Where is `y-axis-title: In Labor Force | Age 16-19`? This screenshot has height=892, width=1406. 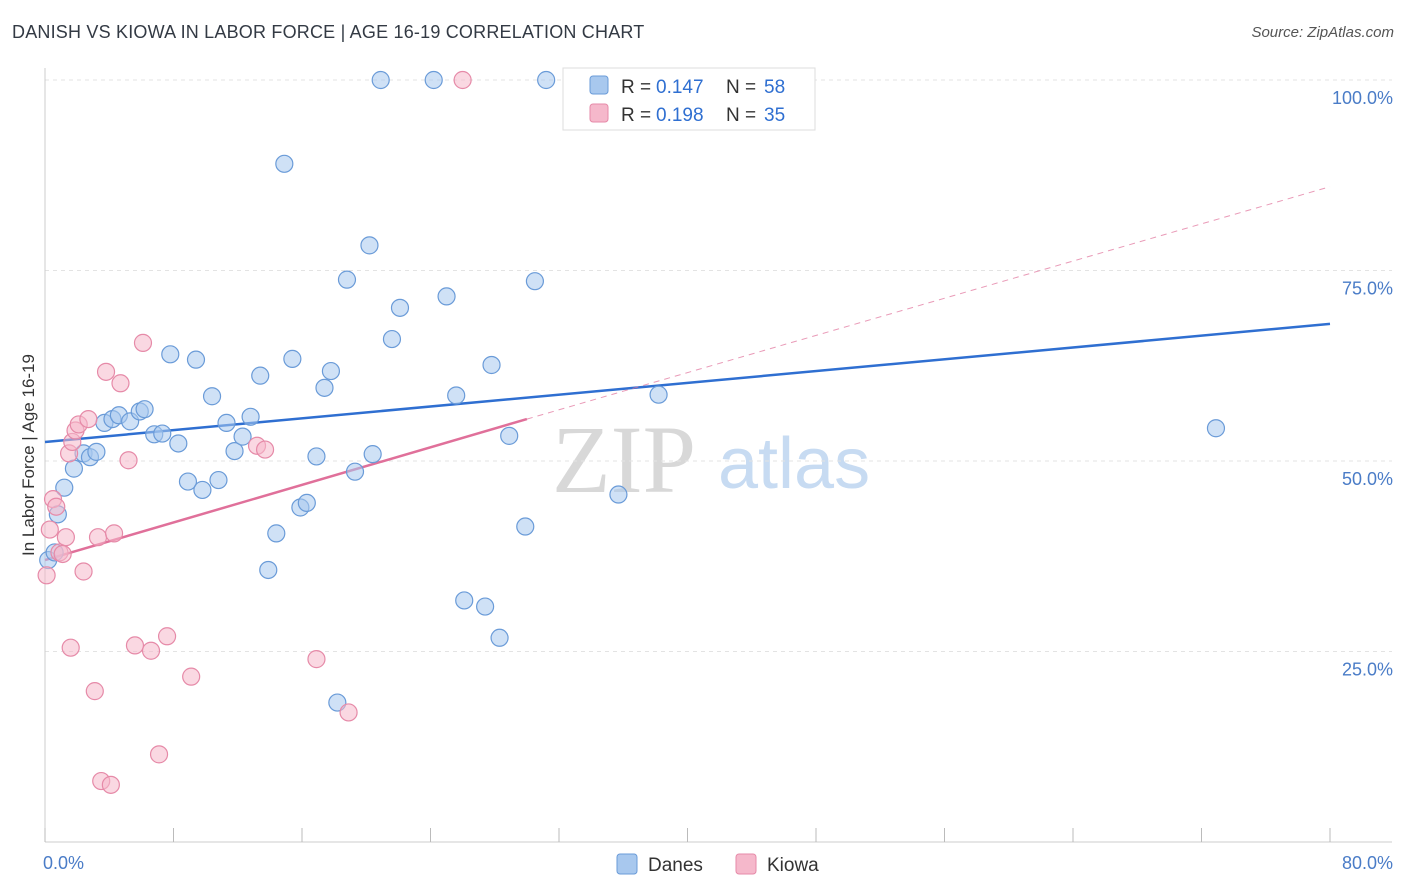 y-axis-title: In Labor Force | Age 16-19 is located at coordinates (28, 455).